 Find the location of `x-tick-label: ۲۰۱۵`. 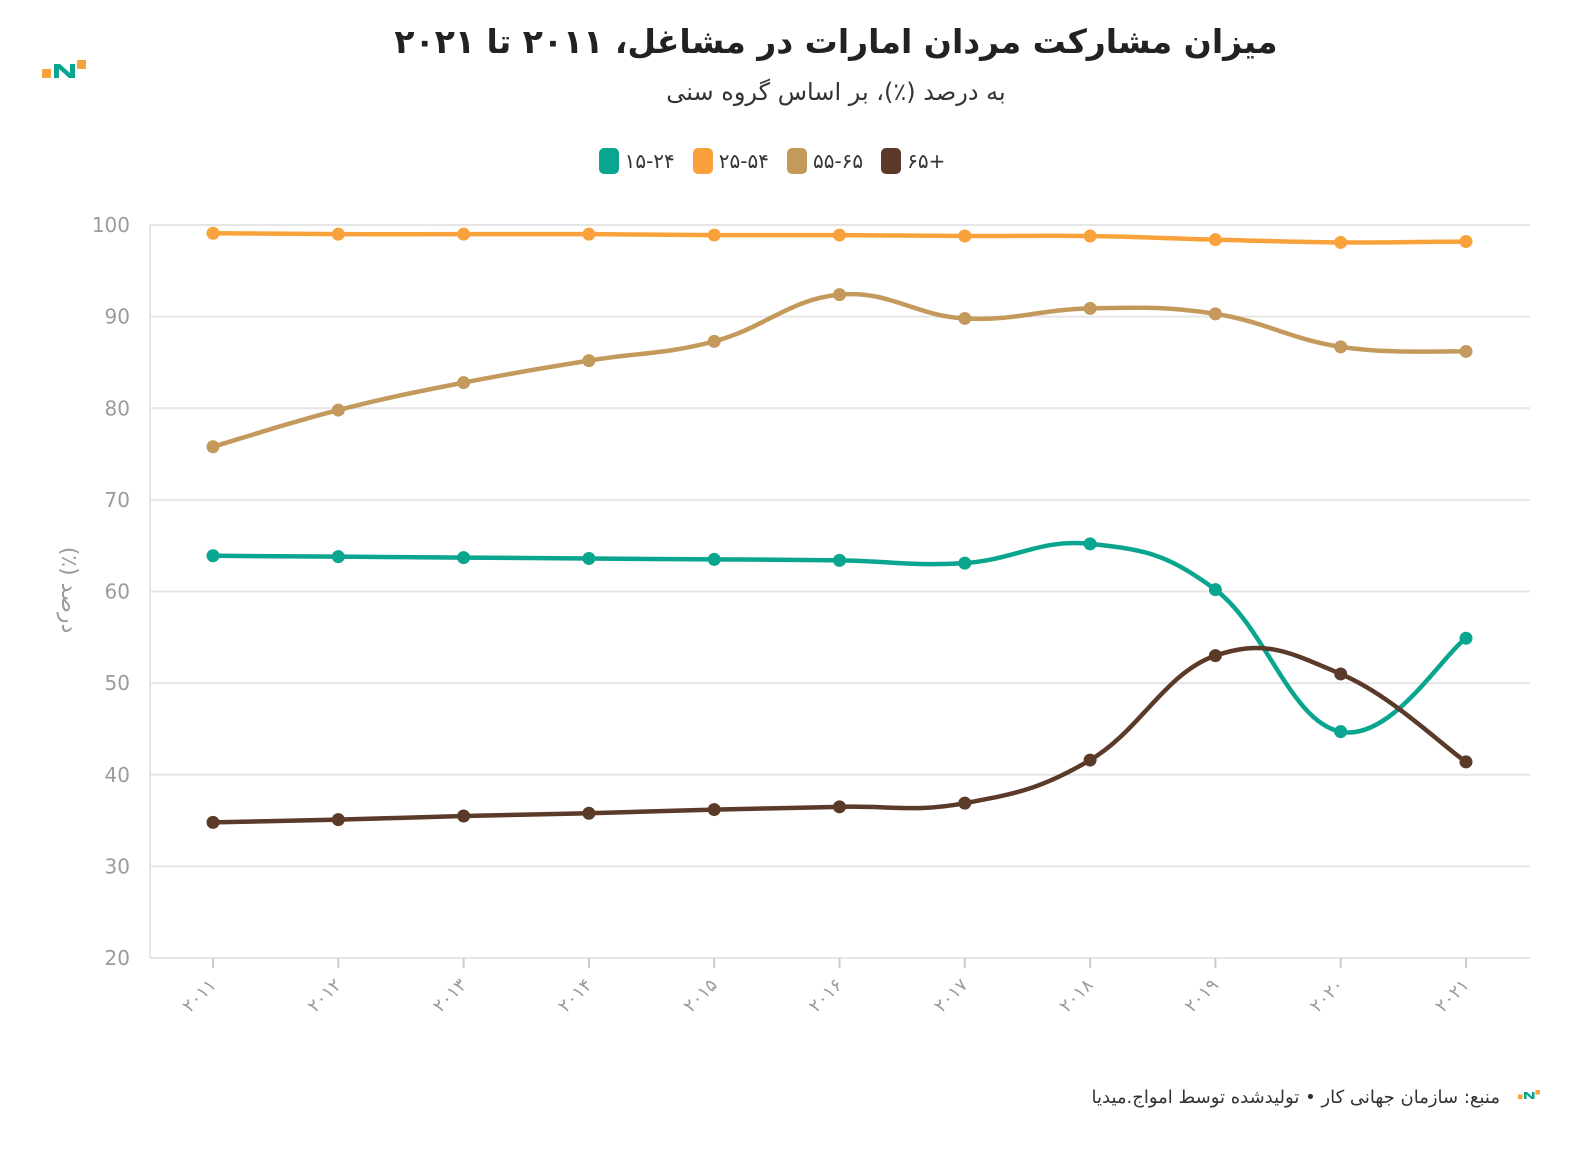

x-tick-label: ۲۰۱۵ is located at coordinates (701, 996).